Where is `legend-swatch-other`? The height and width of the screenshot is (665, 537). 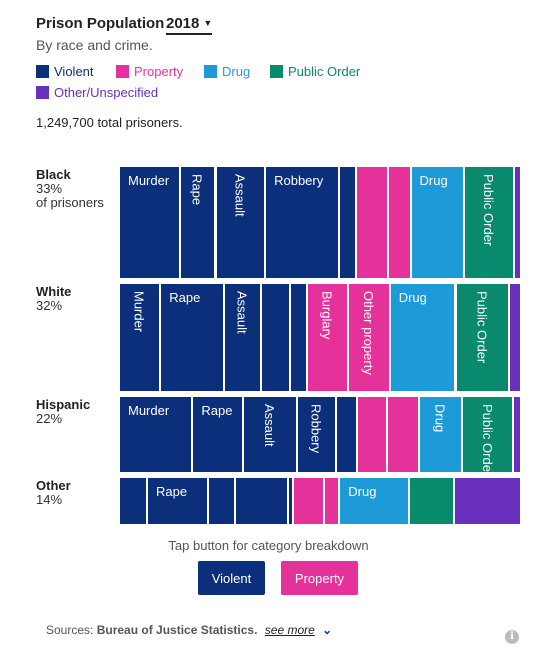 legend-swatch-other is located at coordinates (42, 92).